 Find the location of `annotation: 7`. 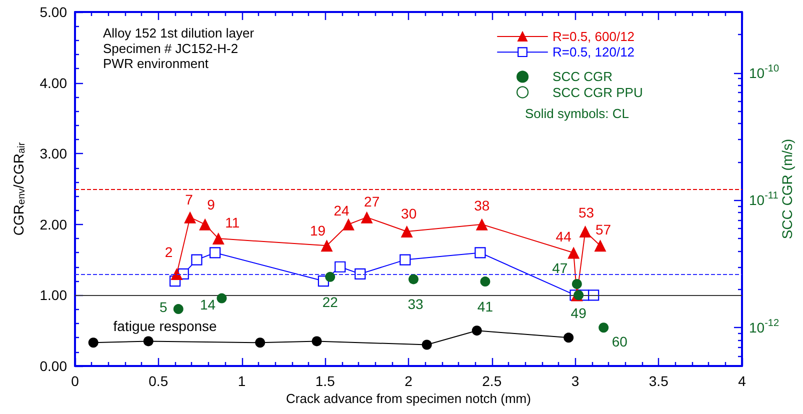

annotation: 7 is located at coordinates (189, 199).